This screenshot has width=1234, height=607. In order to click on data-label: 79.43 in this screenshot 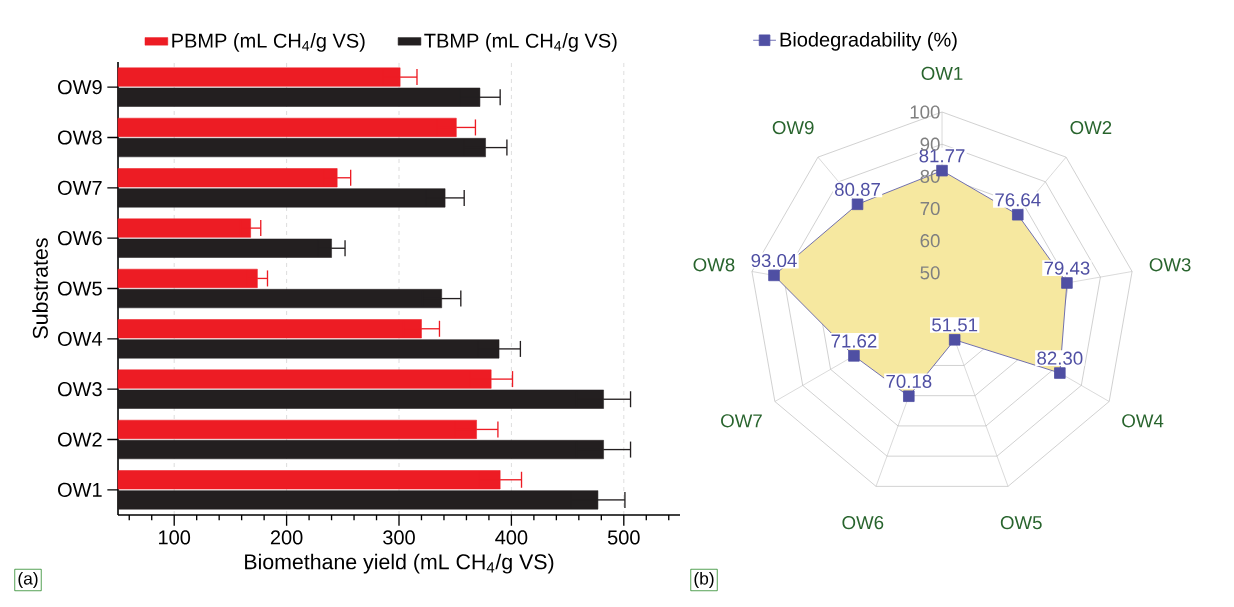, I will do `click(1067, 268)`.